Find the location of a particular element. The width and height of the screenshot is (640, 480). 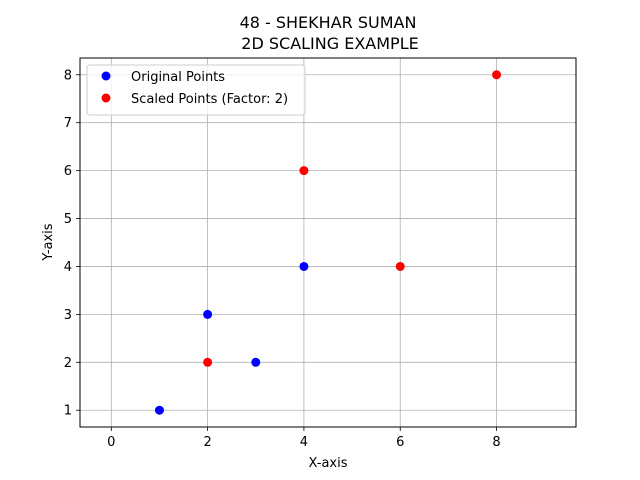

x-axis-label: X-axis is located at coordinates (328, 463).